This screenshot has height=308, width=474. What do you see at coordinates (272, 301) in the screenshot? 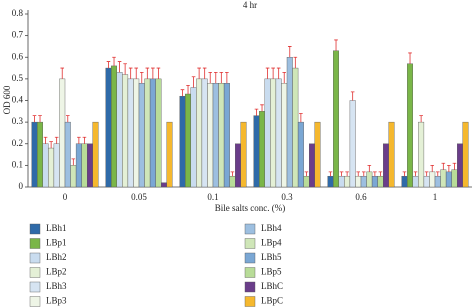
I see `legend-label: LBpC` at bounding box center [272, 301].